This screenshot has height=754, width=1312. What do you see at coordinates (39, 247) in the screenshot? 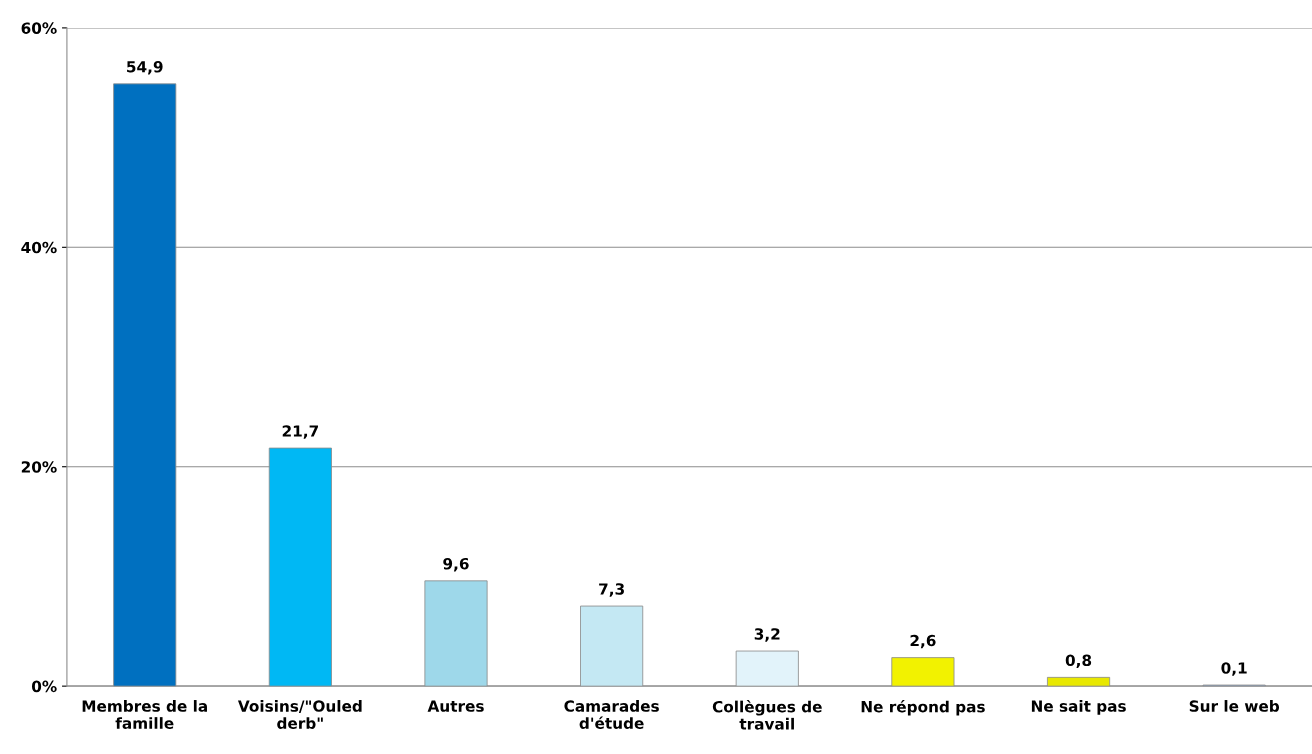
I see `y-tick-label: 40%` at bounding box center [39, 247].